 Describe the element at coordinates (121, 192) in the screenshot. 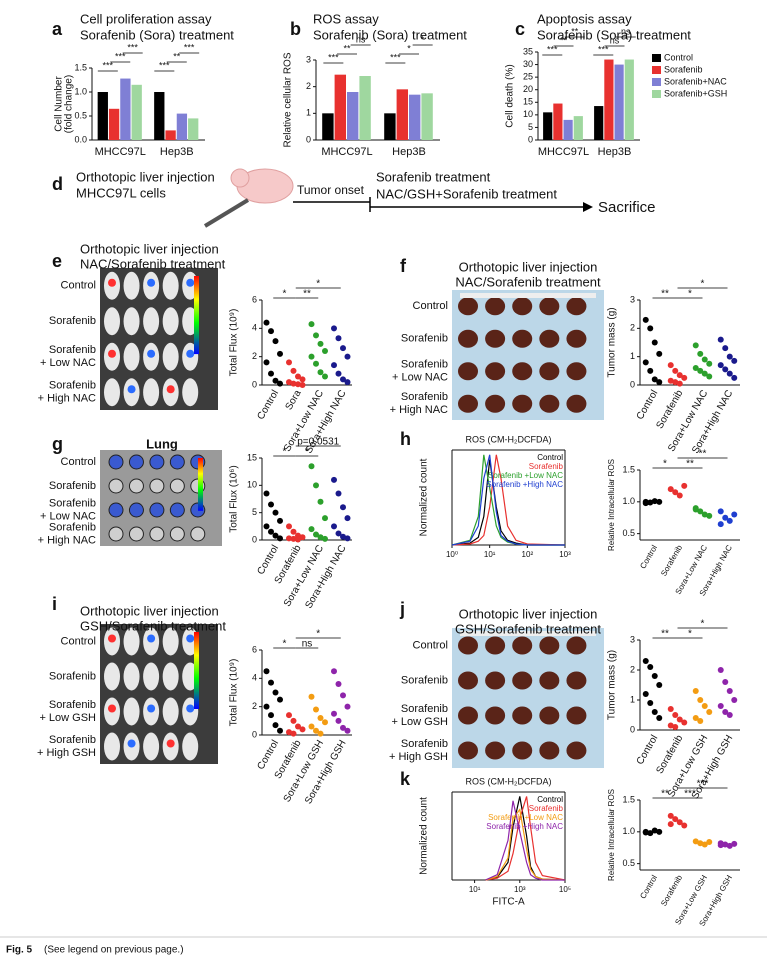

I see `diagram-text: MHCC97L cells` at that location.